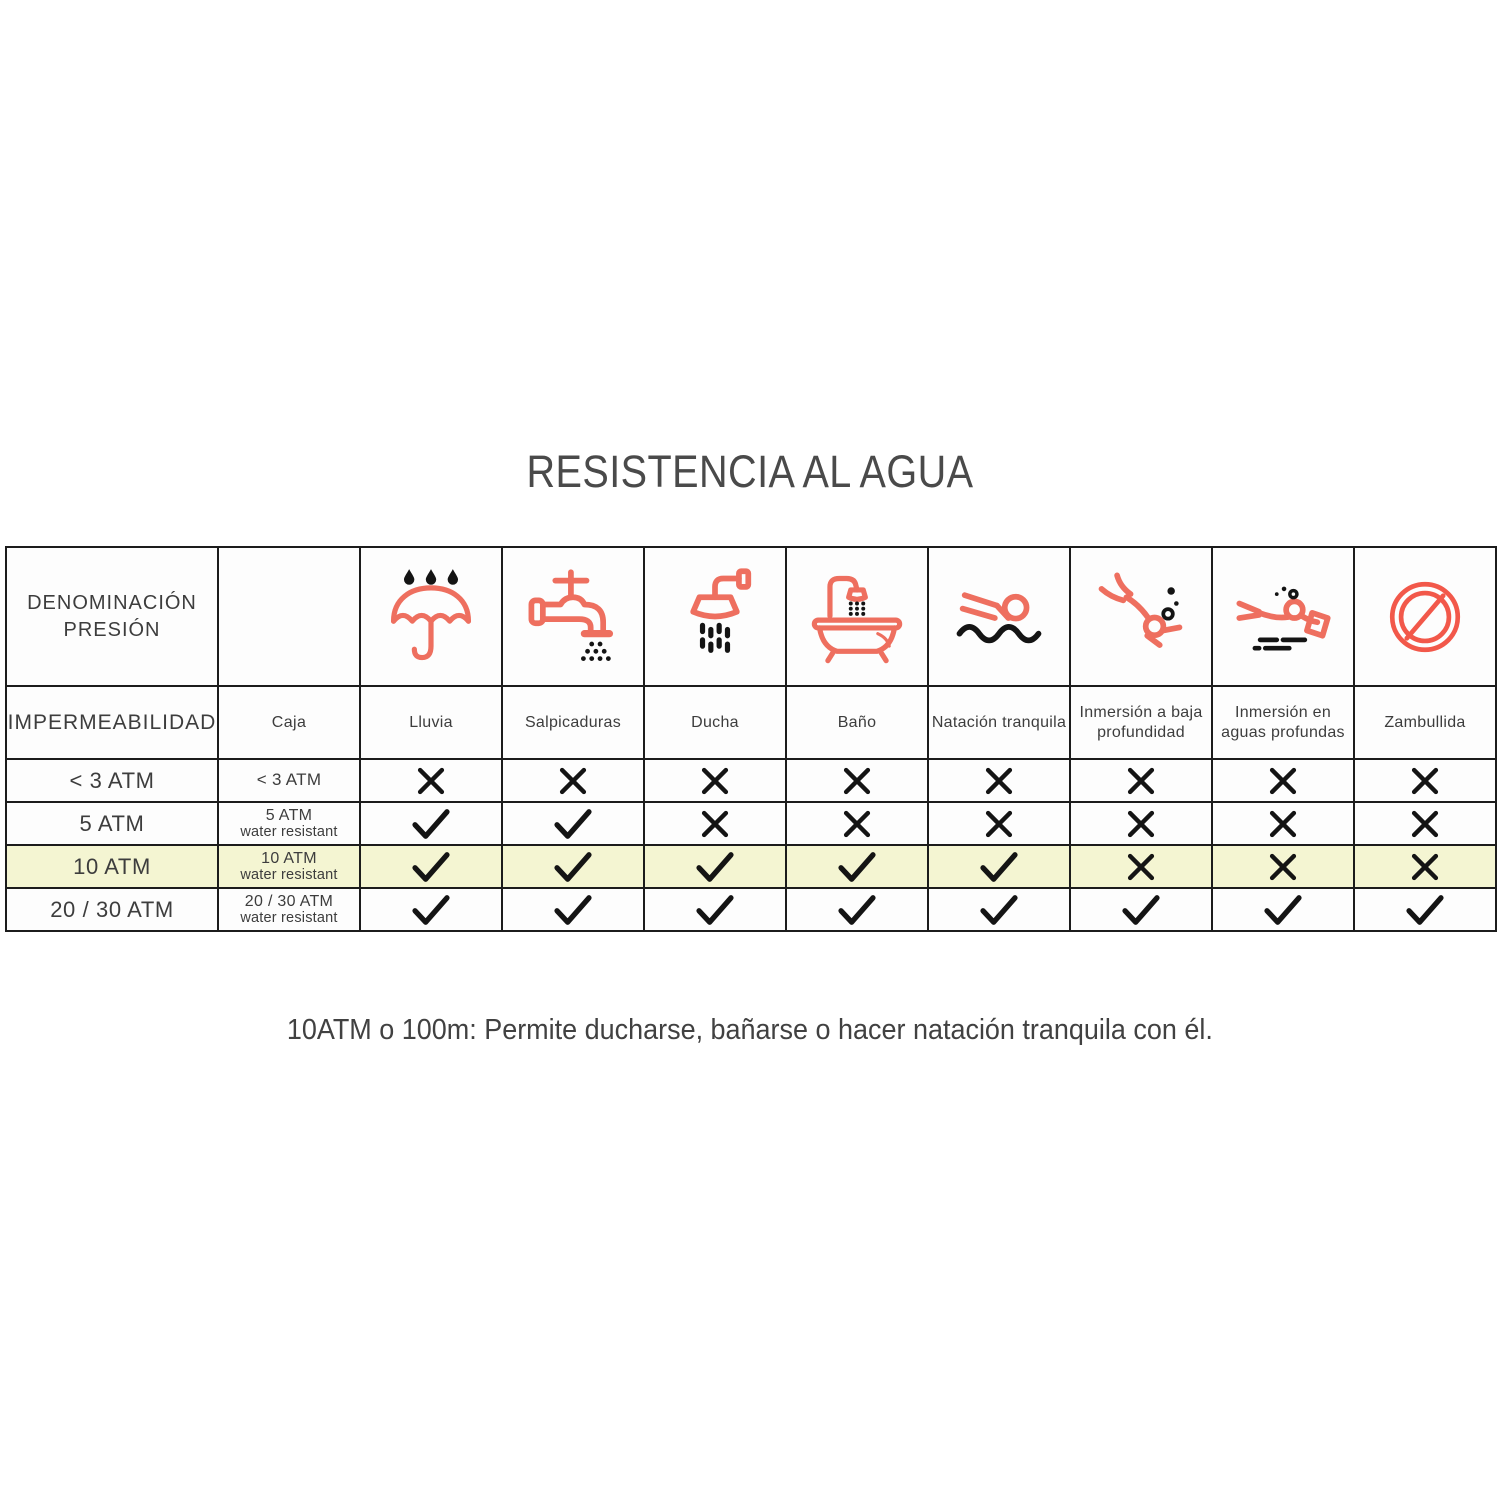 Image resolution: width=1500 pixels, height=1500 pixels. I want to click on umbrella-rain-icon, so click(431, 614).